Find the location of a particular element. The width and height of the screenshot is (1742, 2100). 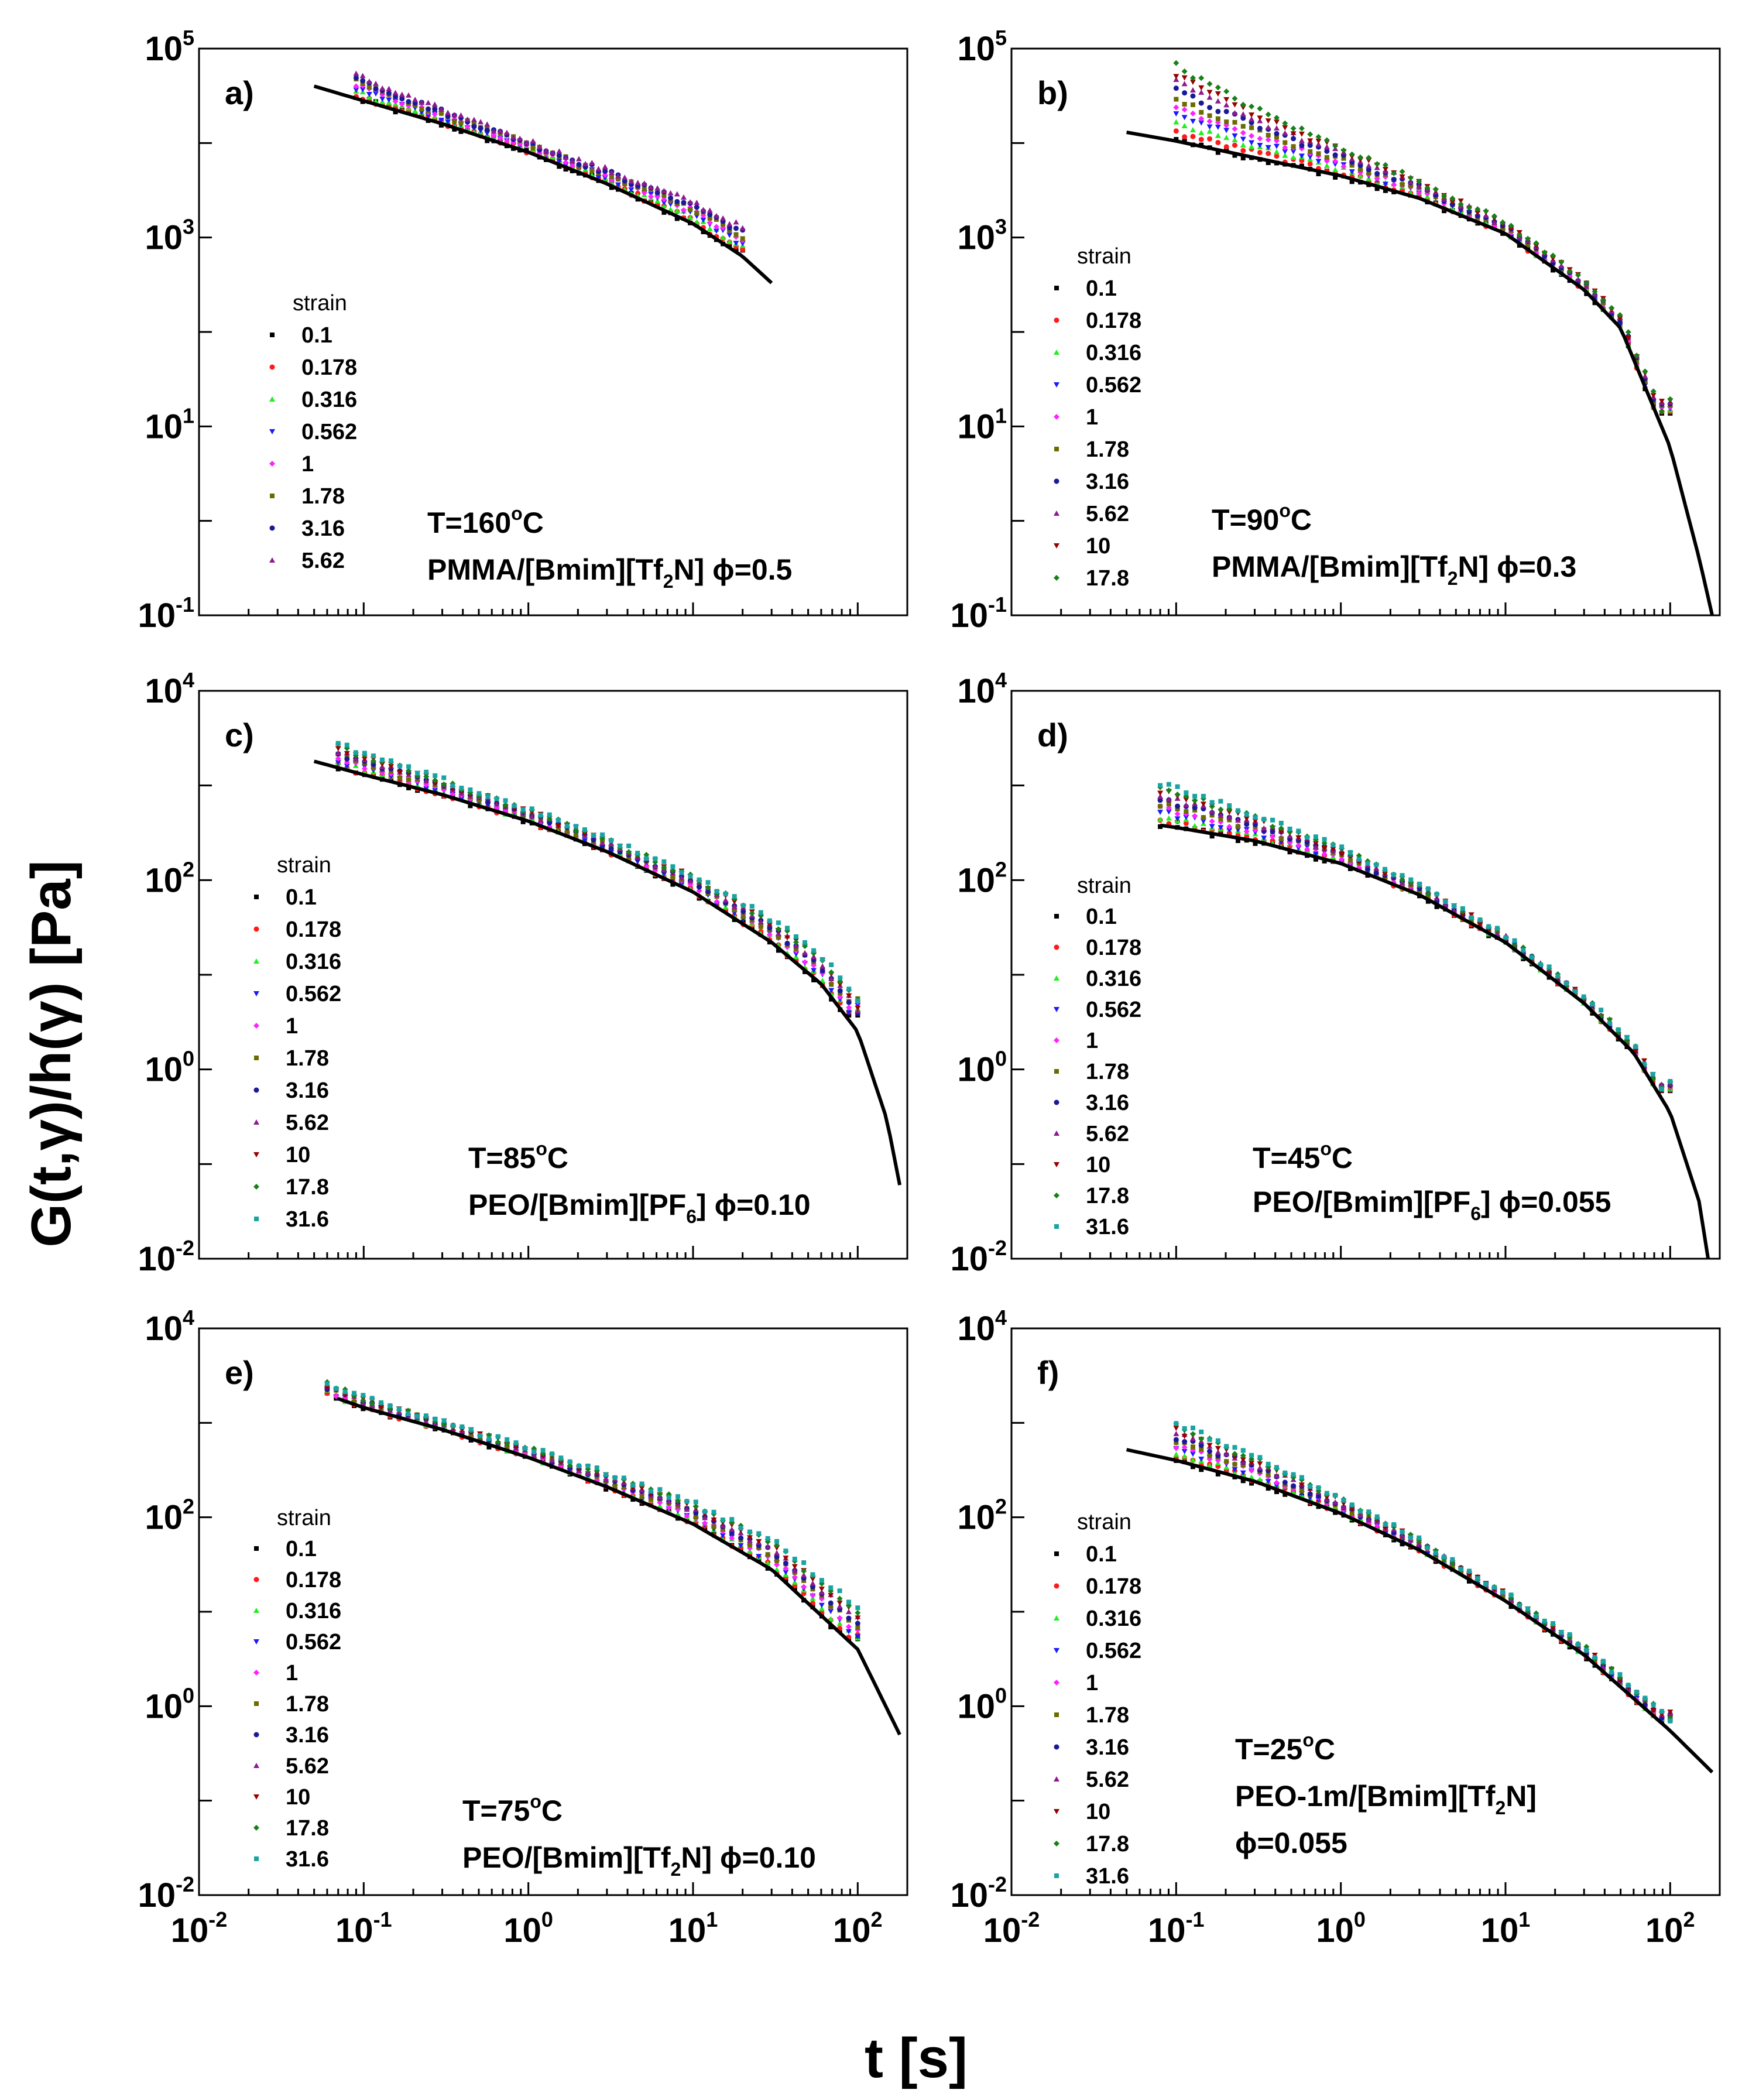

x-tick-label: 10⁰ is located at coordinates (528, 1928).